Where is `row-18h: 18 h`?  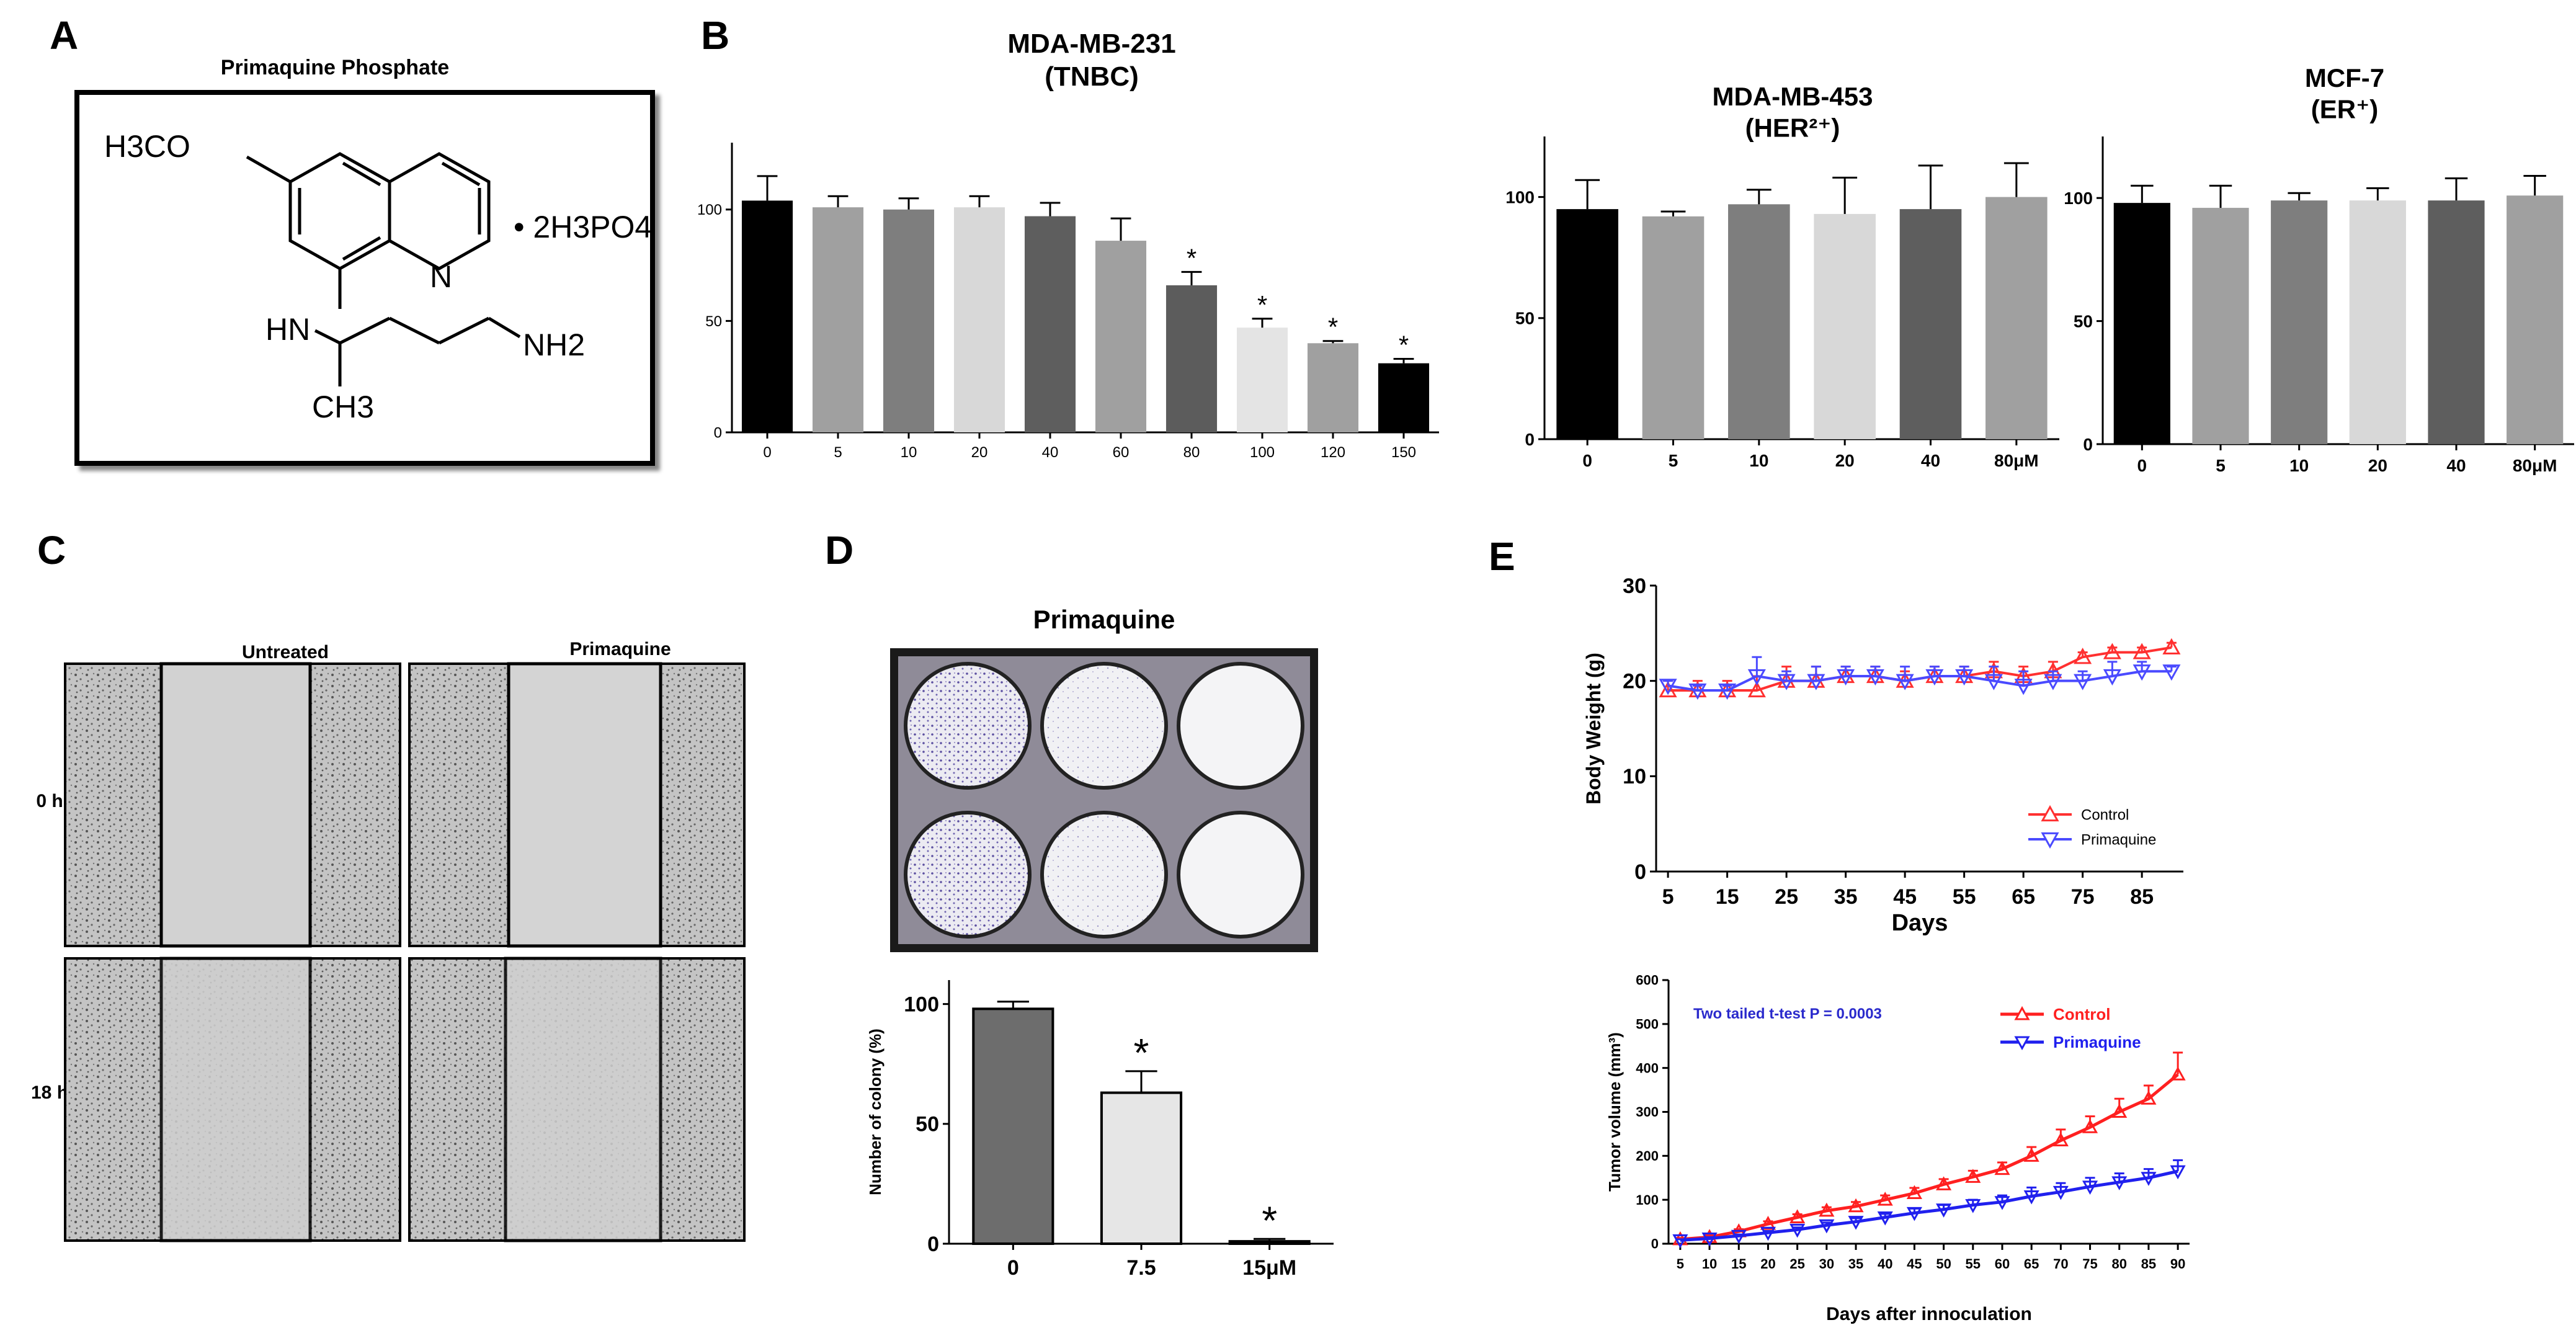 row-18h: 18 h is located at coordinates (50, 1092).